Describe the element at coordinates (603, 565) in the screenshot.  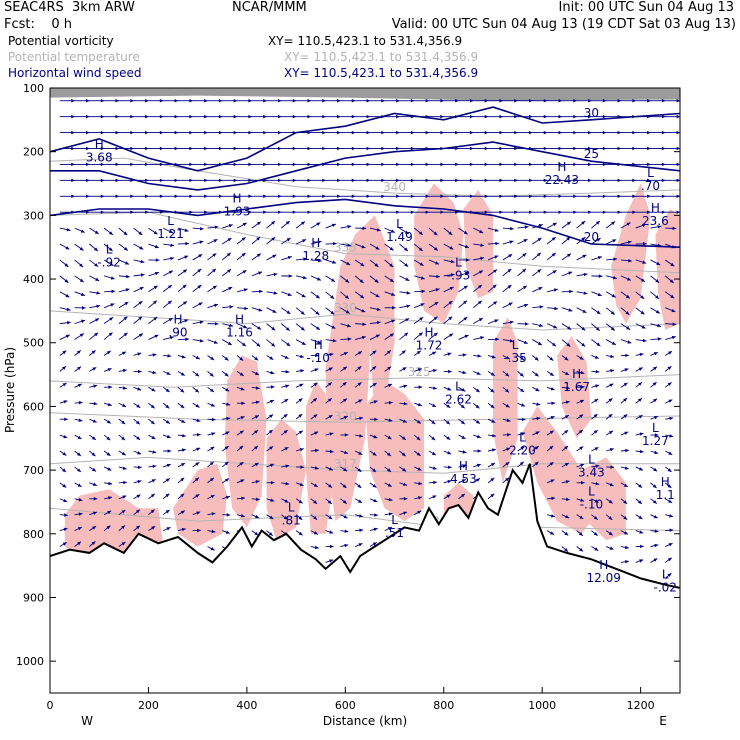
I see `extremum-kind: H` at that location.